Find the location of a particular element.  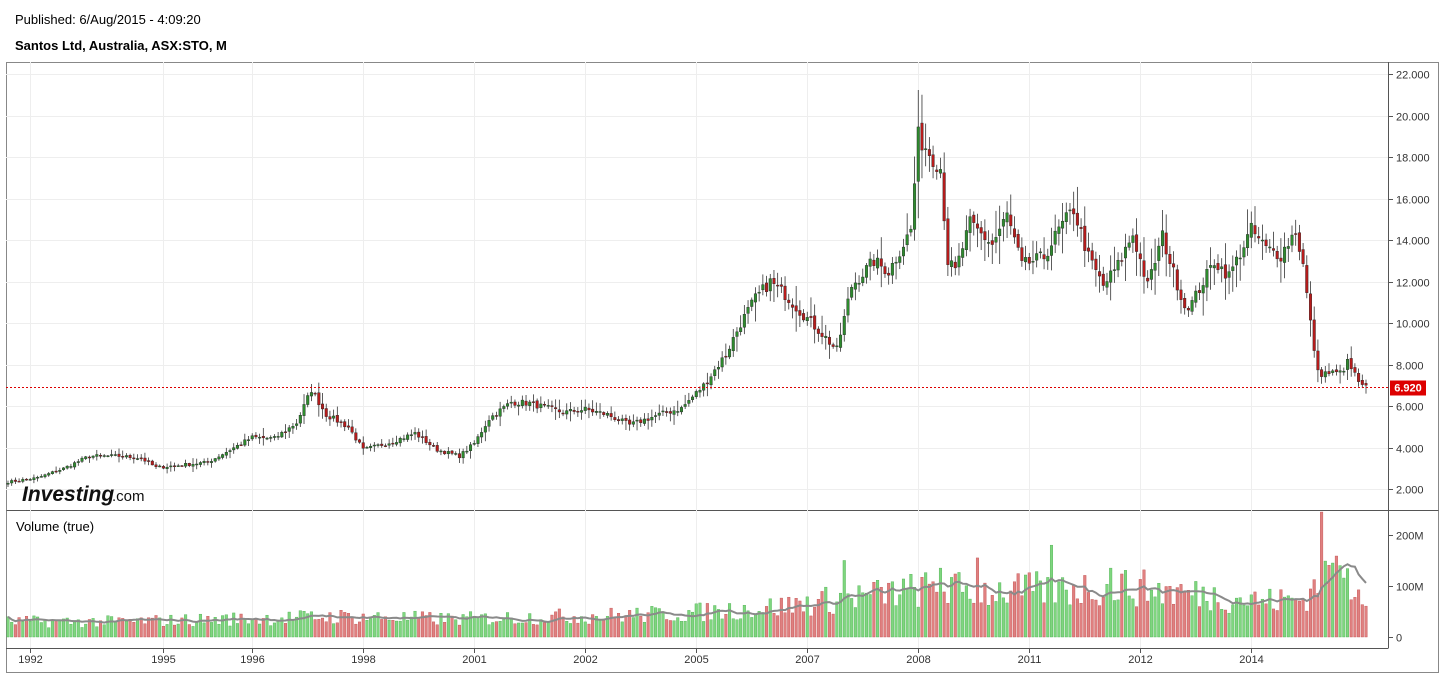

time-tick-label: 2005 is located at coordinates (696, 660).